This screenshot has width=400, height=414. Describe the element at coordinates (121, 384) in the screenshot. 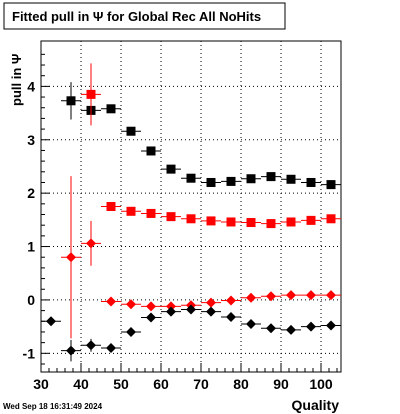

I see `x-tick-label: 50` at that location.